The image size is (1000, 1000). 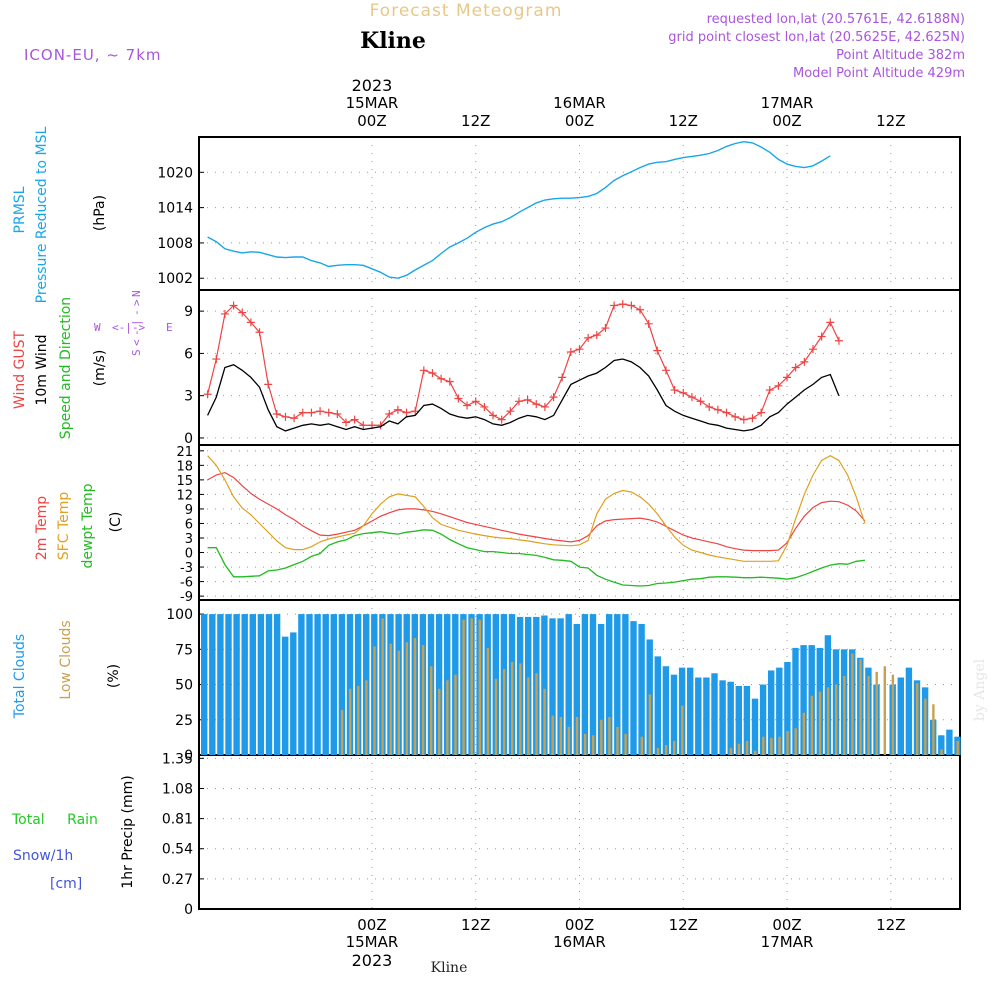 I want to click on footer-station: Kline, so click(x=449, y=968).